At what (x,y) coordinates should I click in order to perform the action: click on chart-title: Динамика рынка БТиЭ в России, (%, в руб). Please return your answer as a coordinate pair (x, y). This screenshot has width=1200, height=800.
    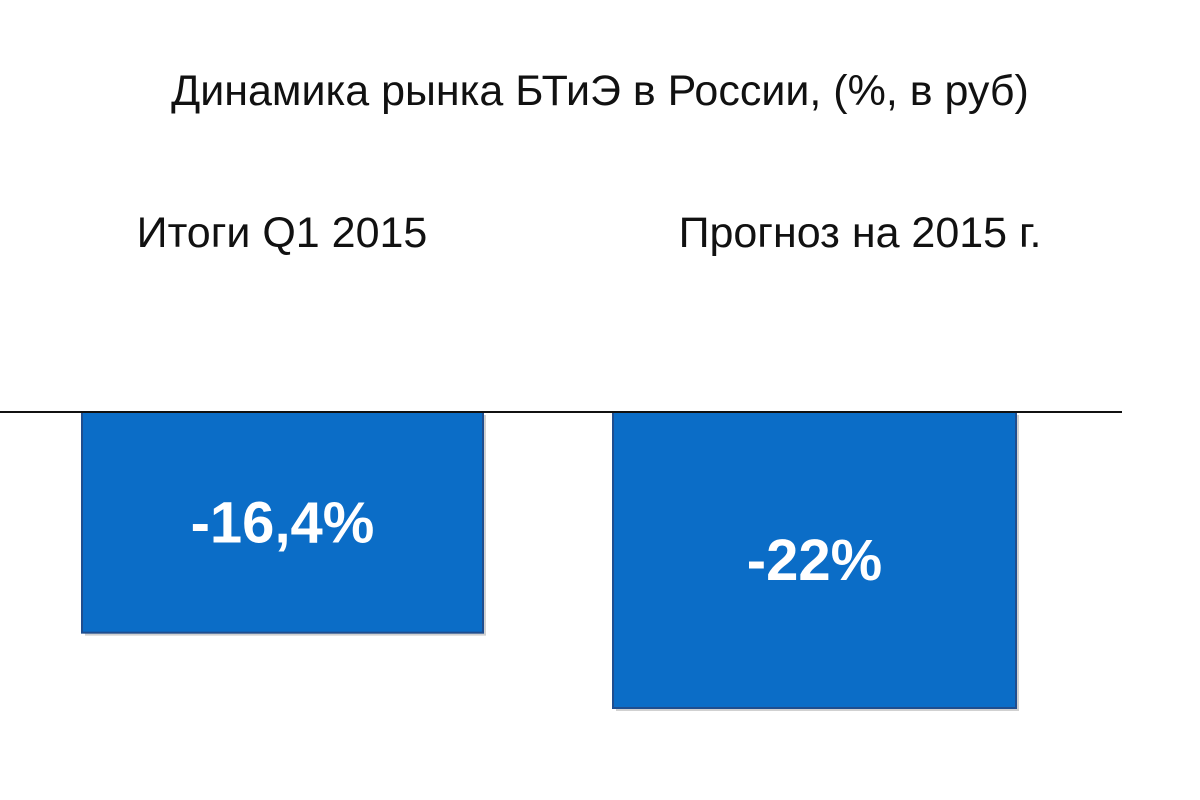
    Looking at the image, I should click on (600, 91).